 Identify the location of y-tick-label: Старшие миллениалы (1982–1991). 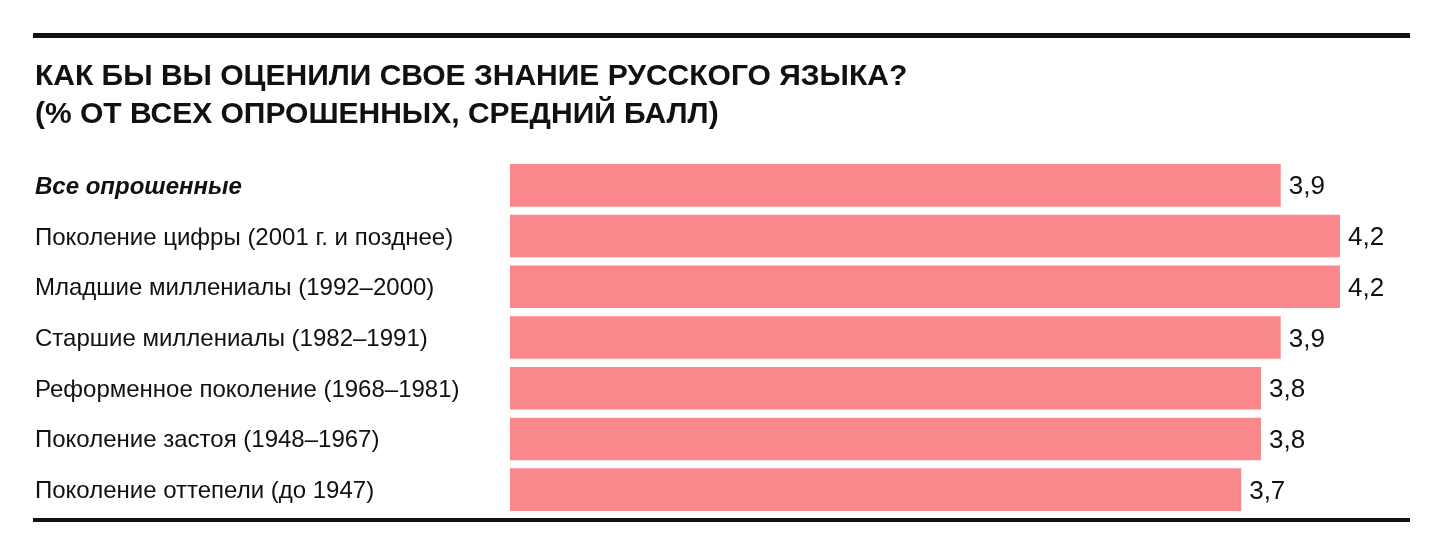
(231, 337).